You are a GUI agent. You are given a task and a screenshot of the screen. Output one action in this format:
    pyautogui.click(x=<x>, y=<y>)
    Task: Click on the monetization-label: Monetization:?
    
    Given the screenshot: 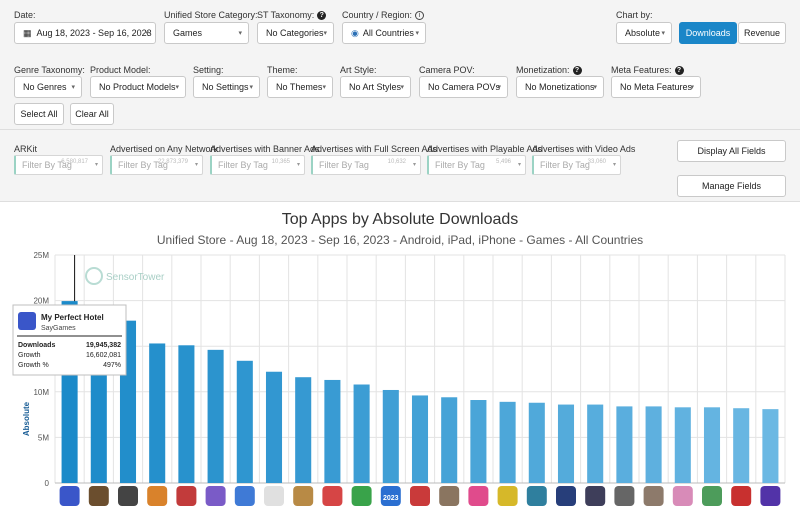 What is the action you would take?
    pyautogui.click(x=549, y=70)
    